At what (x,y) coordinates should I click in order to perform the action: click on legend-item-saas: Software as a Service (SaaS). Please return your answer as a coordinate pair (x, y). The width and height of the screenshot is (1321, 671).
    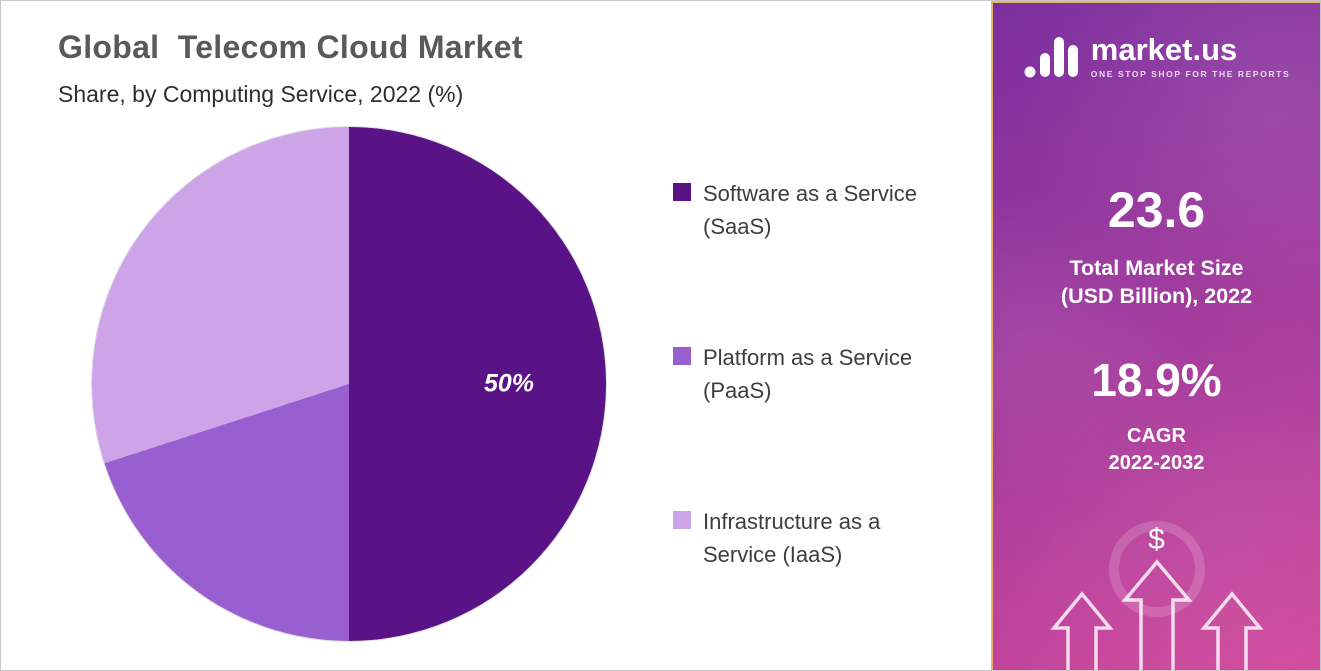
    Looking at the image, I should click on (814, 210).